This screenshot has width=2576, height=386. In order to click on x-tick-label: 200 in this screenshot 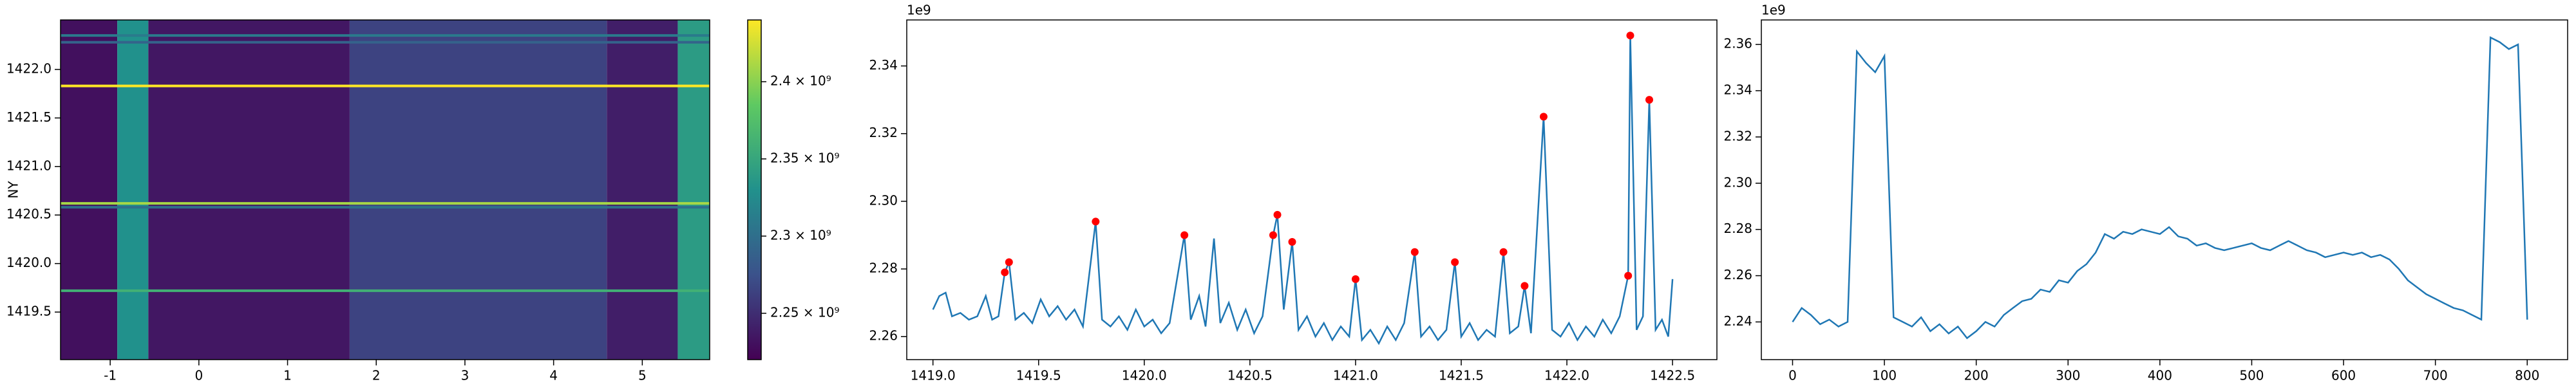, I will do `click(1977, 375)`.